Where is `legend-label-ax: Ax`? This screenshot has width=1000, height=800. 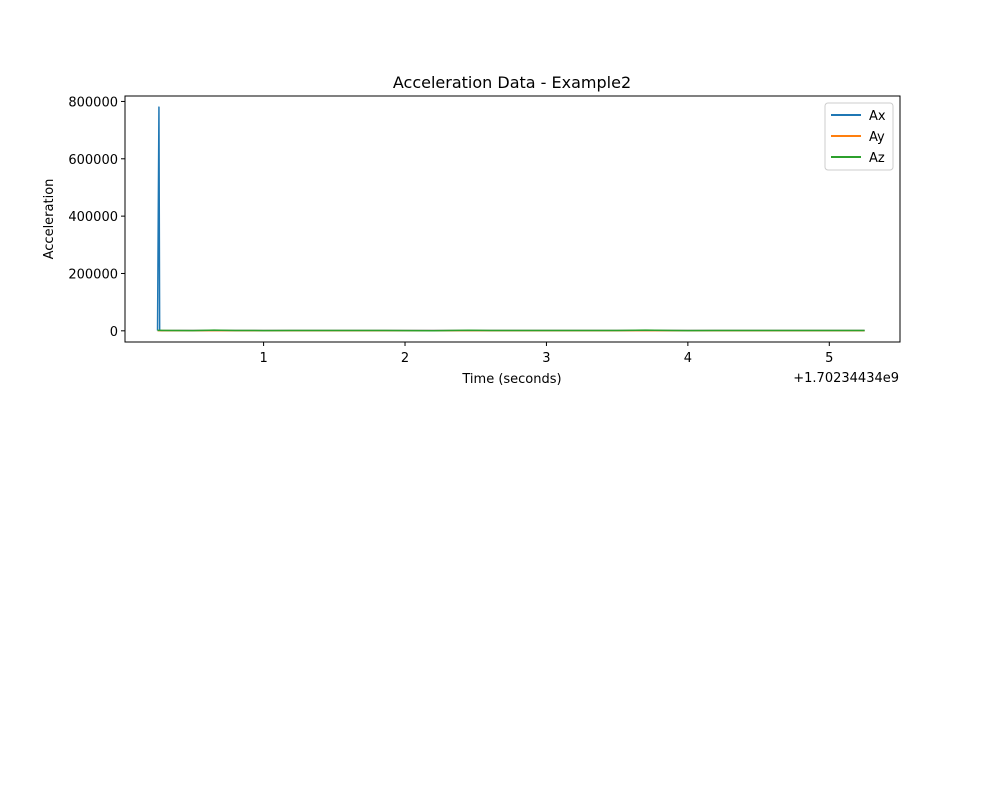
legend-label-ax: Ax is located at coordinates (877, 116).